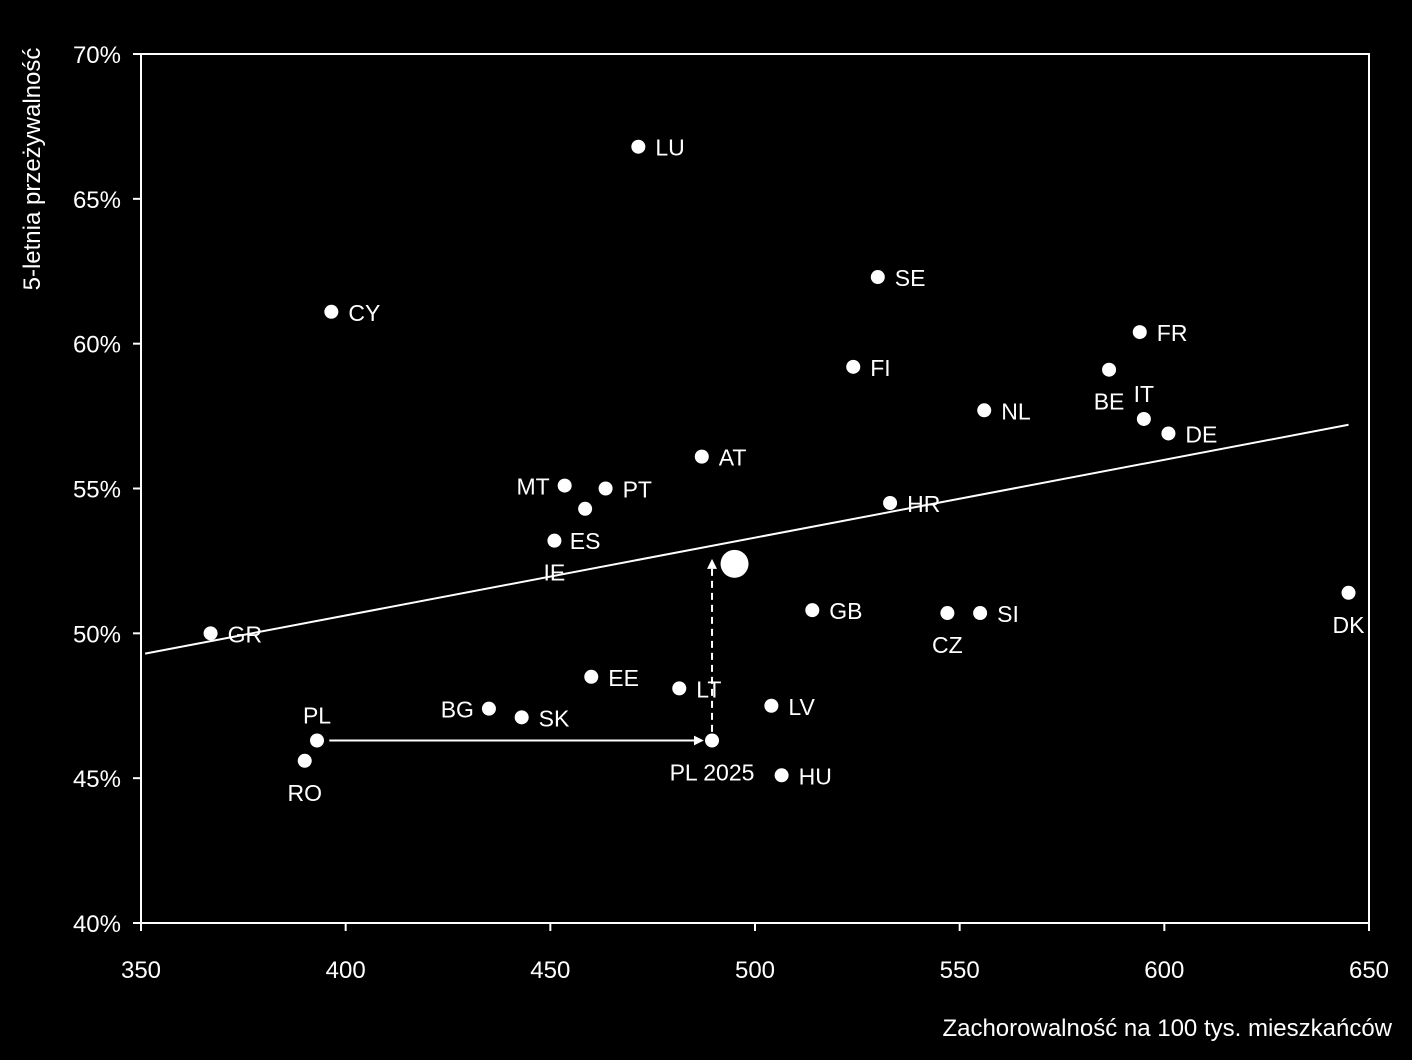 This screenshot has width=1412, height=1060. Describe the element at coordinates (755, 970) in the screenshot. I see `x-tick-label: 500` at that location.